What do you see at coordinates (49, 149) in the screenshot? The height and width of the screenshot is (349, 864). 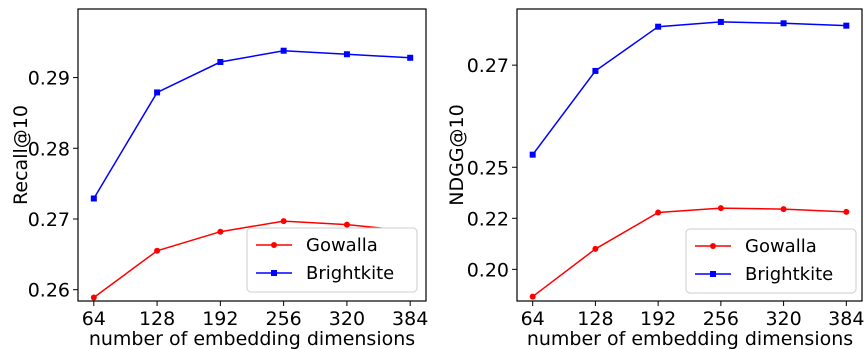 I see `y-tick-label: 0.28` at bounding box center [49, 149].